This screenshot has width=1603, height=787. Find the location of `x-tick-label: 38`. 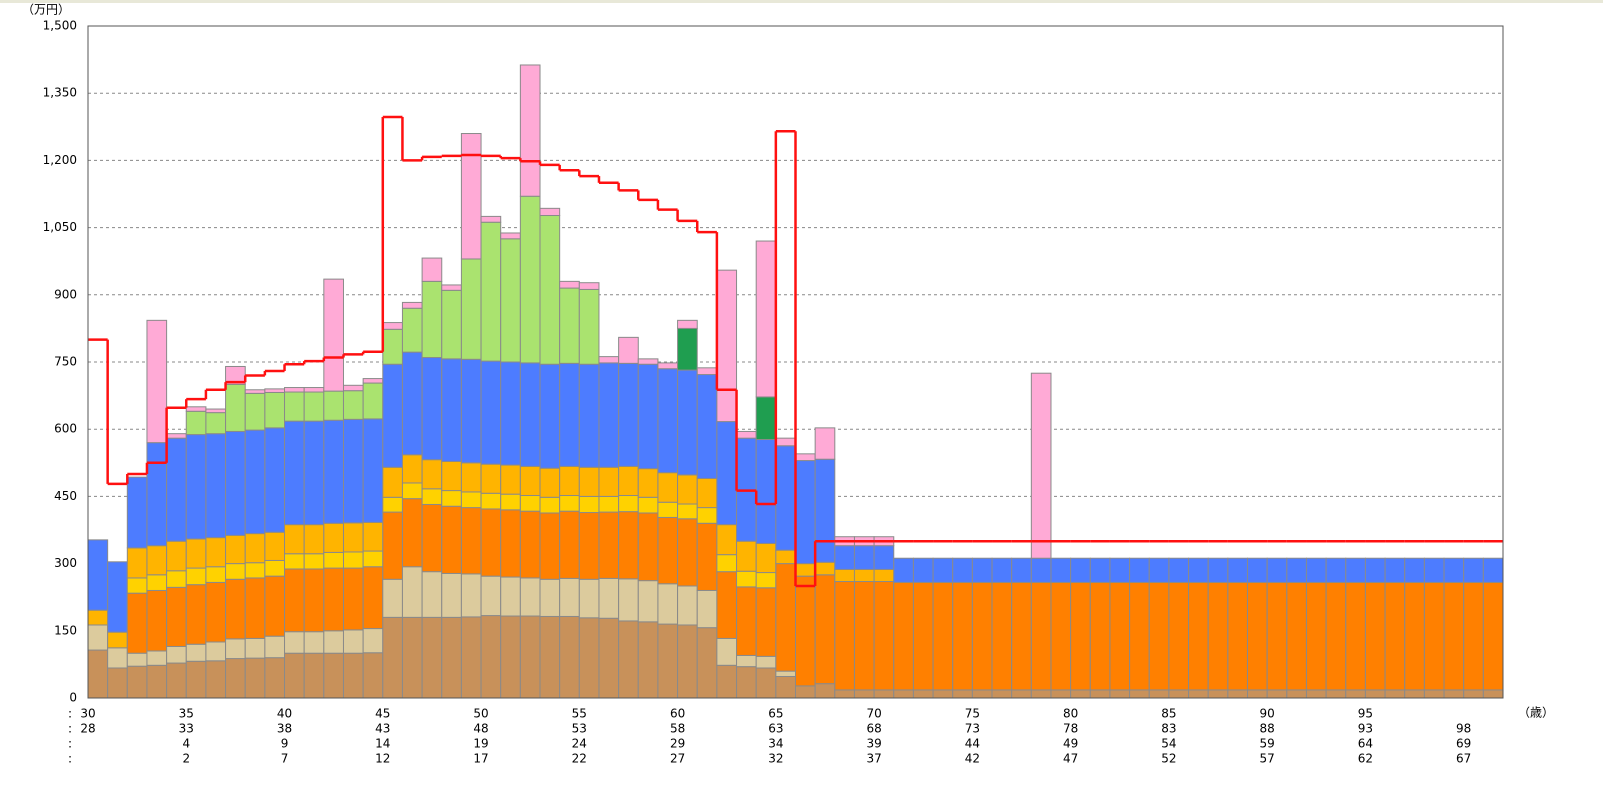

x-tick-label: 38 is located at coordinates (284, 729).